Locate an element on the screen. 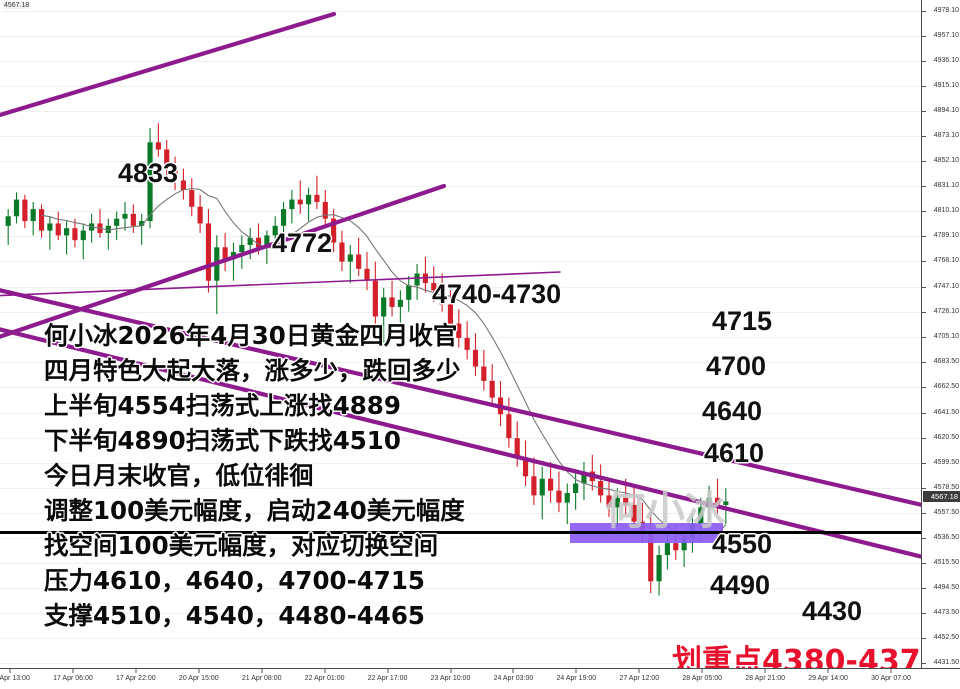 This screenshot has height=689, width=960. time-tick-label: 16 Apr 13:00 is located at coordinates (15, 678).